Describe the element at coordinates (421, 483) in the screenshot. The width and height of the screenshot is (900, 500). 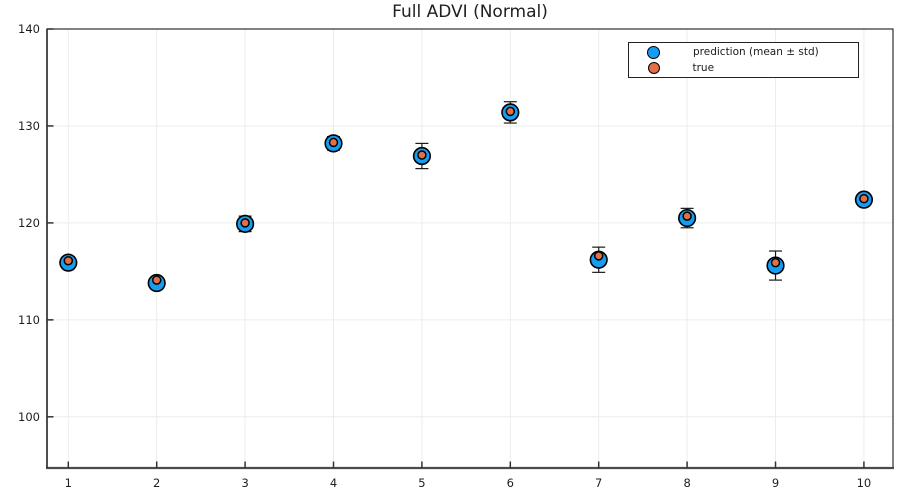
I see `x-tick-label: 5` at that location.